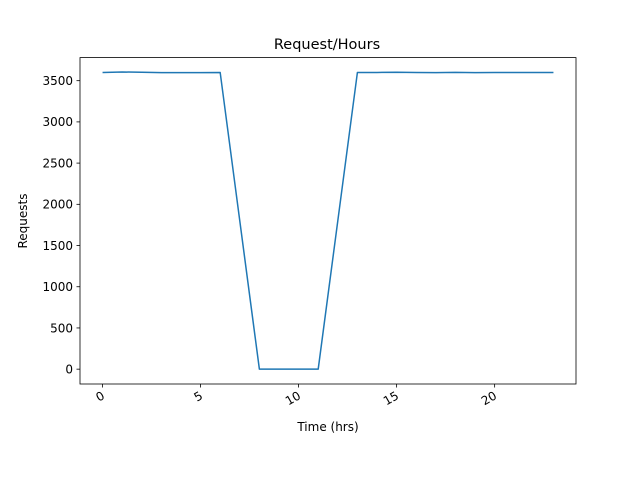 This screenshot has width=640, height=480. I want to click on x-tick-label: 10, so click(293, 398).